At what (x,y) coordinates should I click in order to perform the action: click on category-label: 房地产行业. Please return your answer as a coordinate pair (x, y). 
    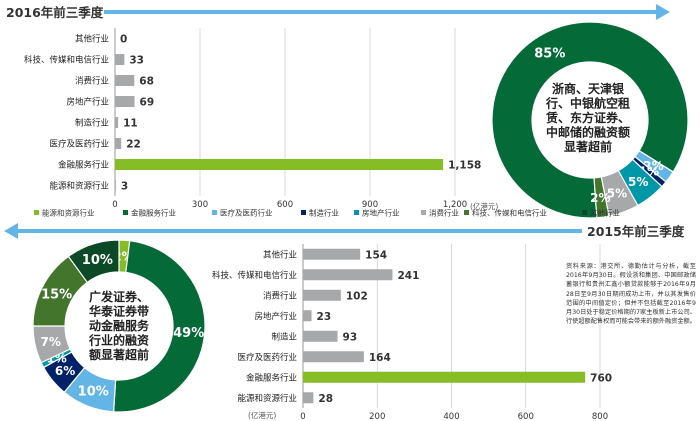
    Looking at the image, I should click on (275, 316).